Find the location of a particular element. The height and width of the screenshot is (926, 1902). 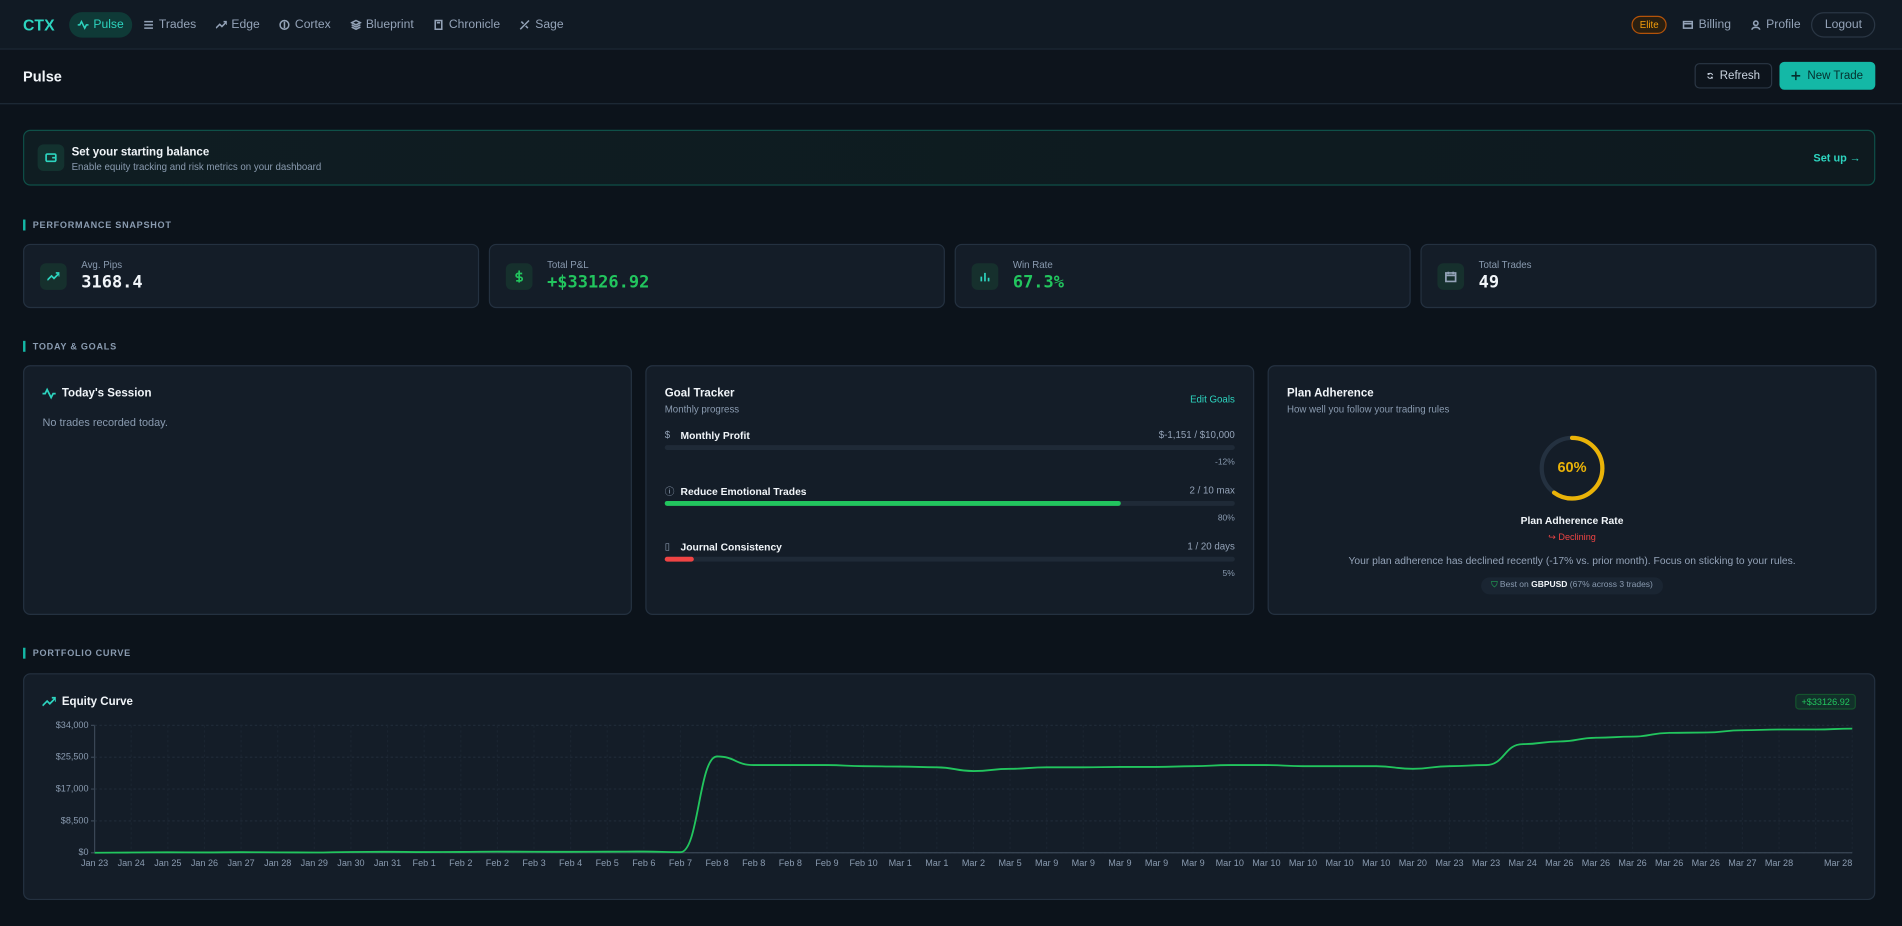

card-subtitle: How well you follow your trading rules is located at coordinates (1368, 409).